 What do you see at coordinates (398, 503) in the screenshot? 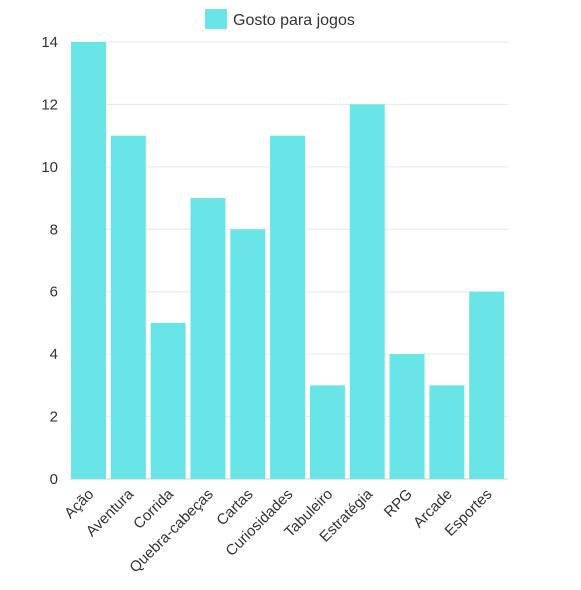
I see `x-tick-label: RPG` at bounding box center [398, 503].